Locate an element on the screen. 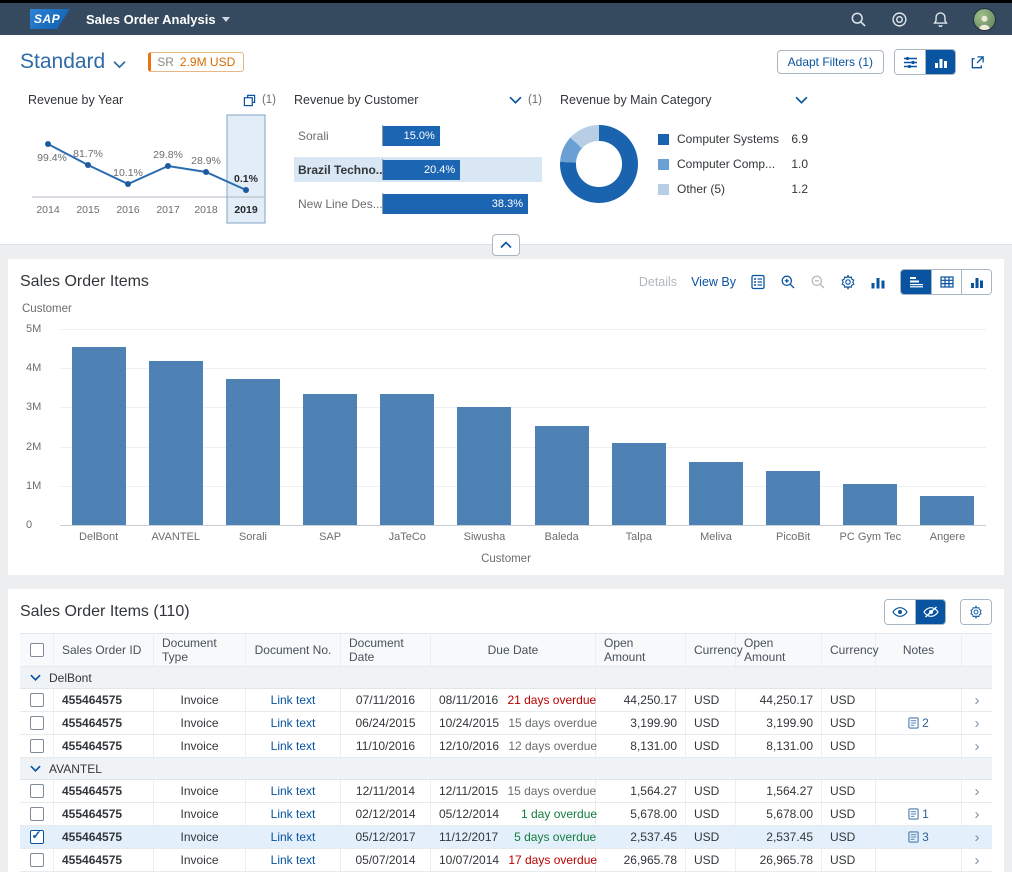 The width and height of the screenshot is (1012, 872). app-title-menu: Sales Order Analysis is located at coordinates (158, 19).